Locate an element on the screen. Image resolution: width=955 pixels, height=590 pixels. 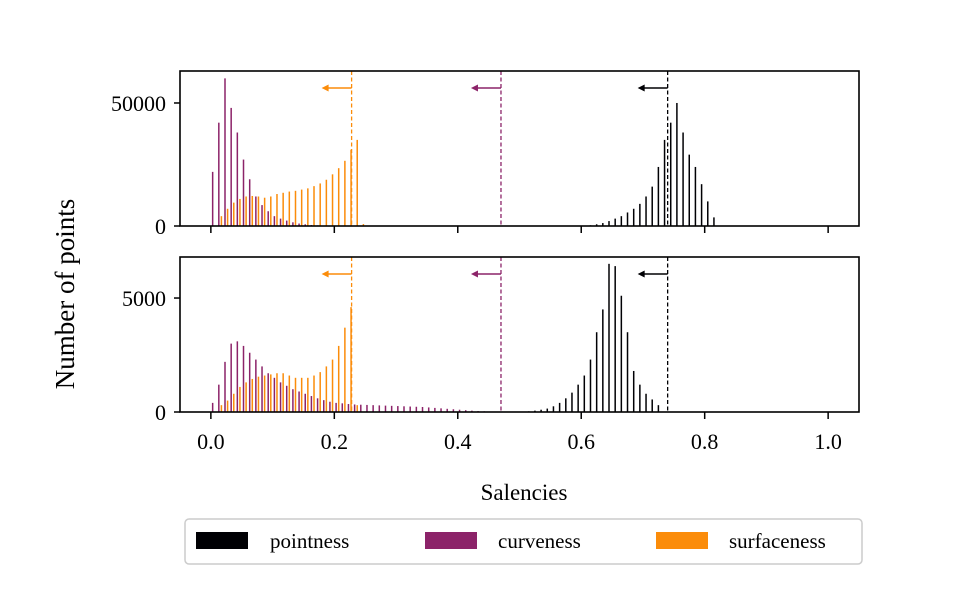
top-curveness-threshold-arrow-head is located at coordinates (474, 88).